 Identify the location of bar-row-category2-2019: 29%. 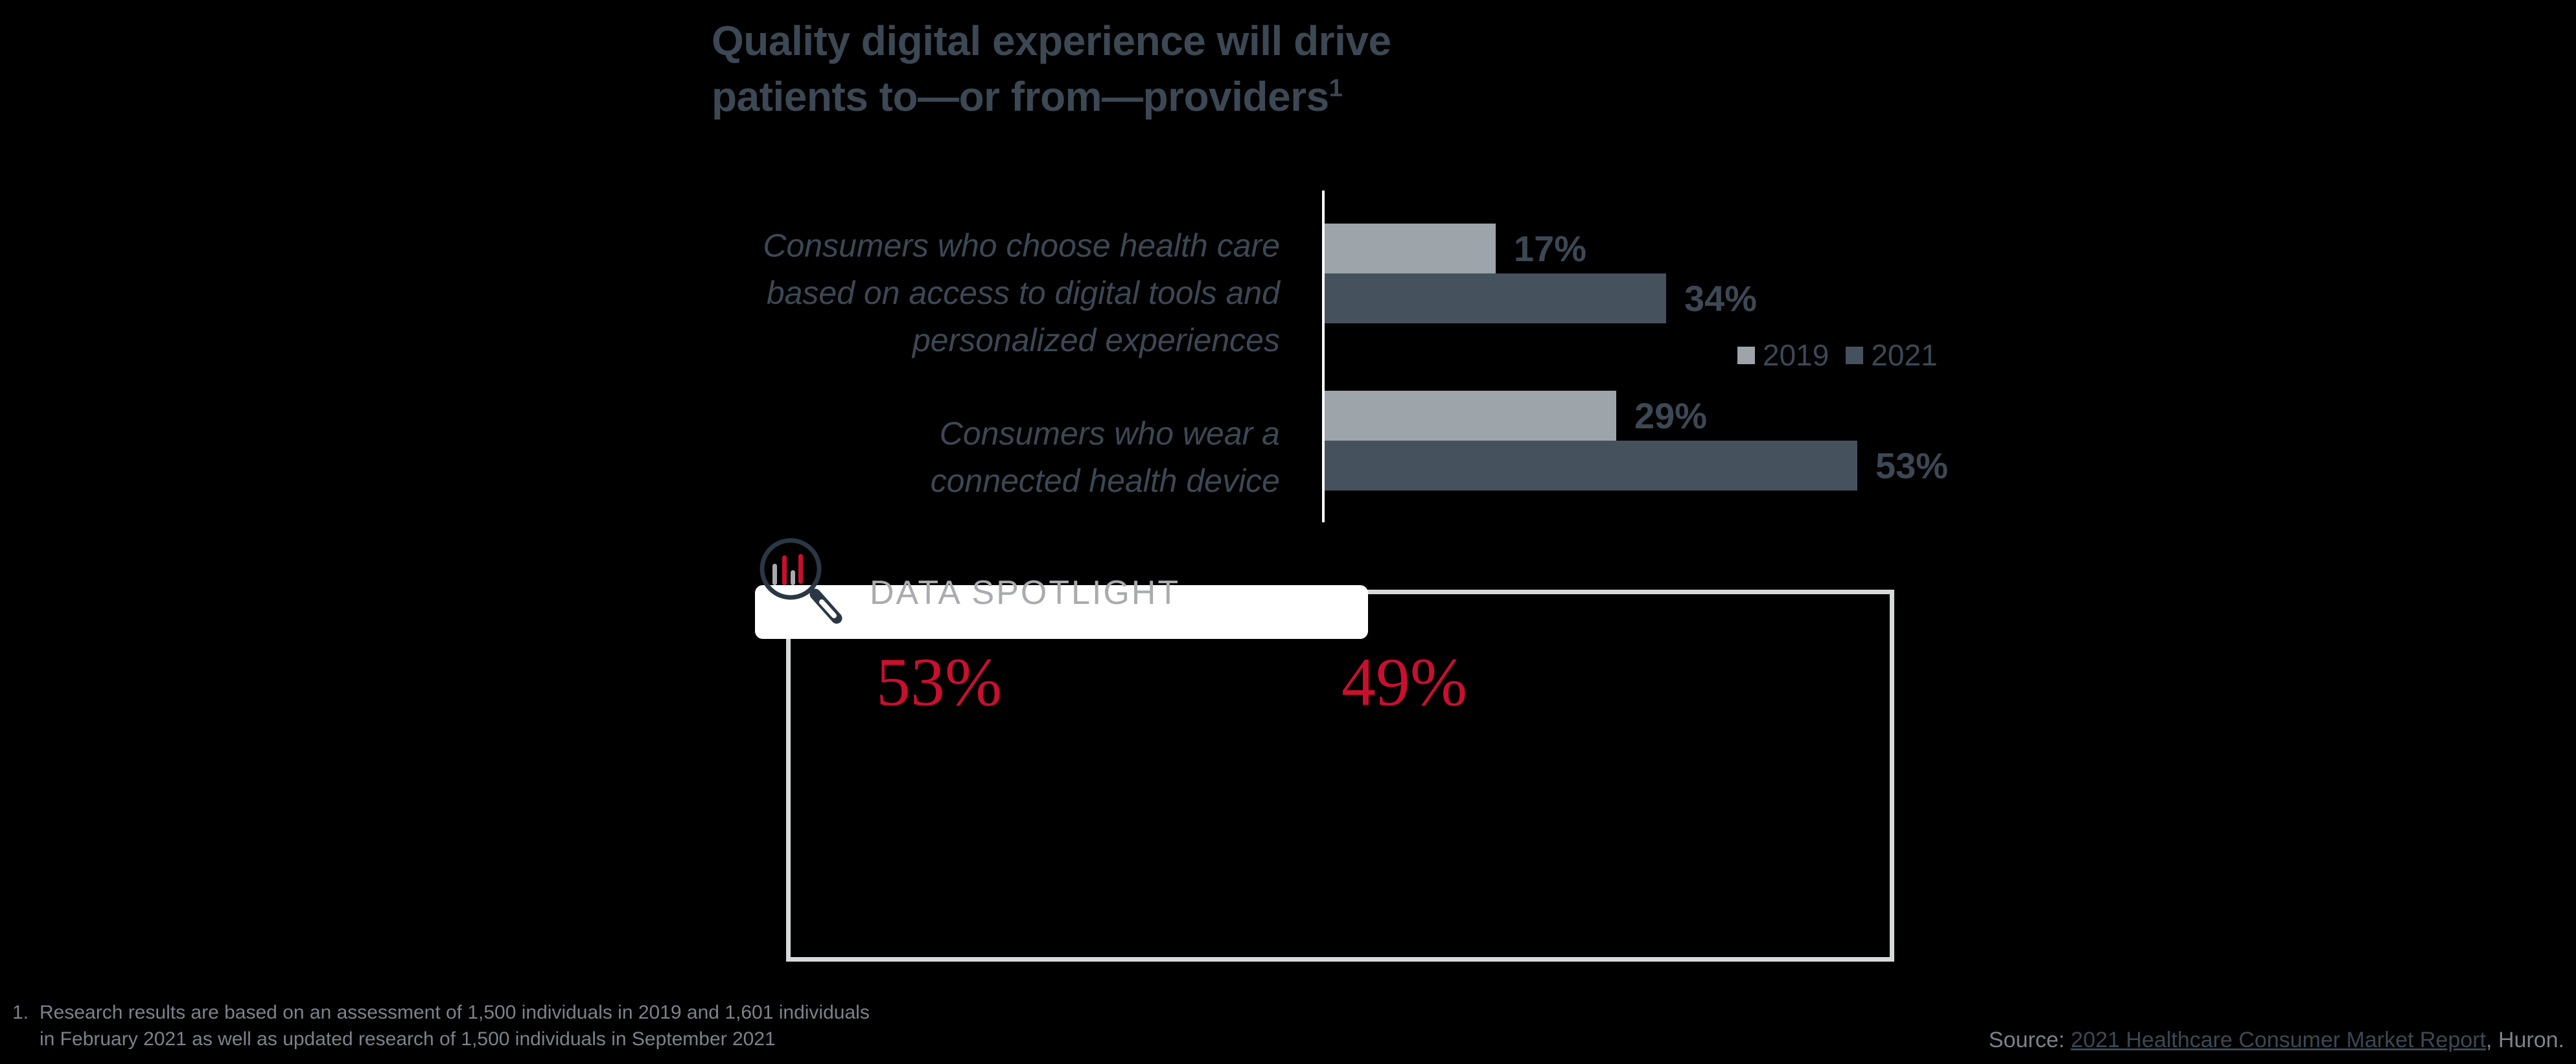
(1516, 416).